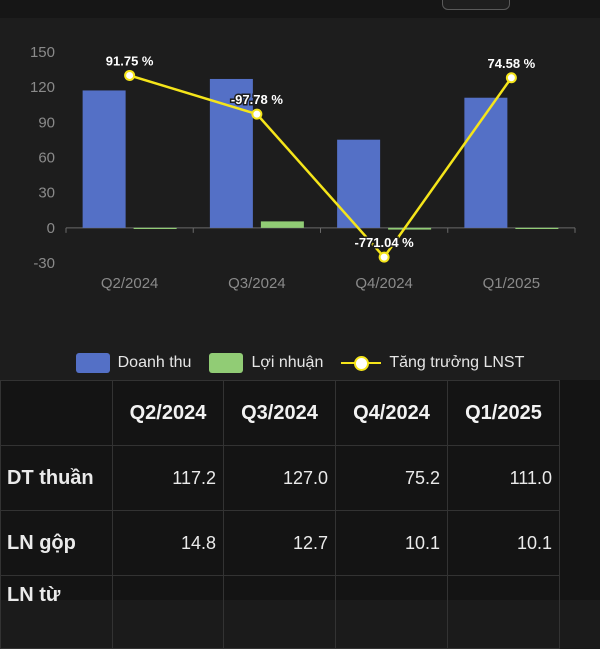 The image size is (600, 649). I want to click on legend-item-growth: Tăng trưởng LNST, so click(432, 363).